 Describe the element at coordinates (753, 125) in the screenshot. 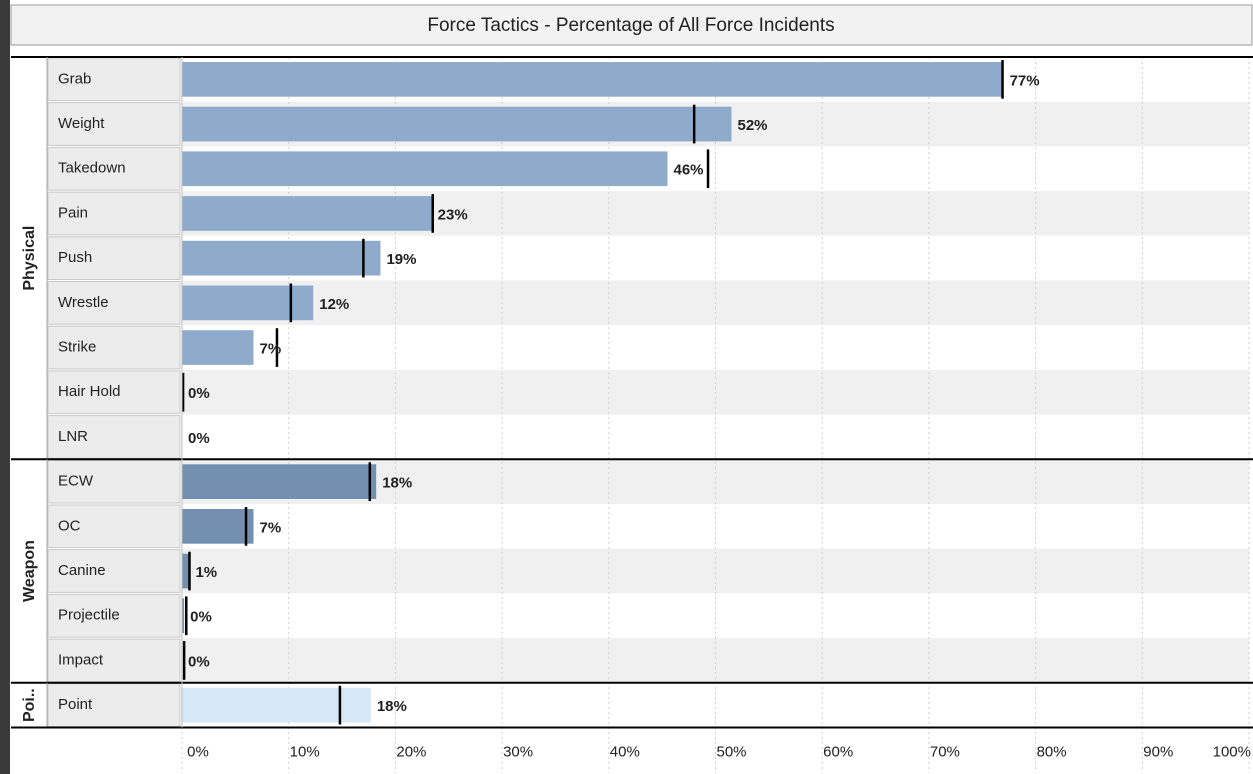

I see `value-label: 52%` at that location.